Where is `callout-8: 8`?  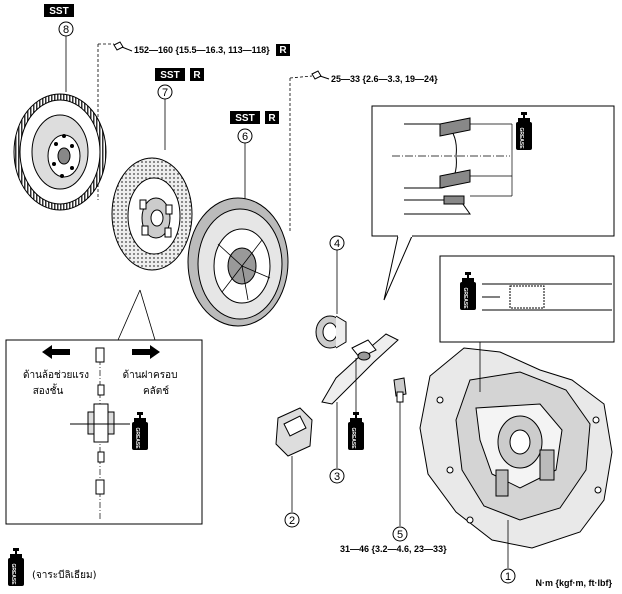 callout-8: 8 is located at coordinates (66, 56).